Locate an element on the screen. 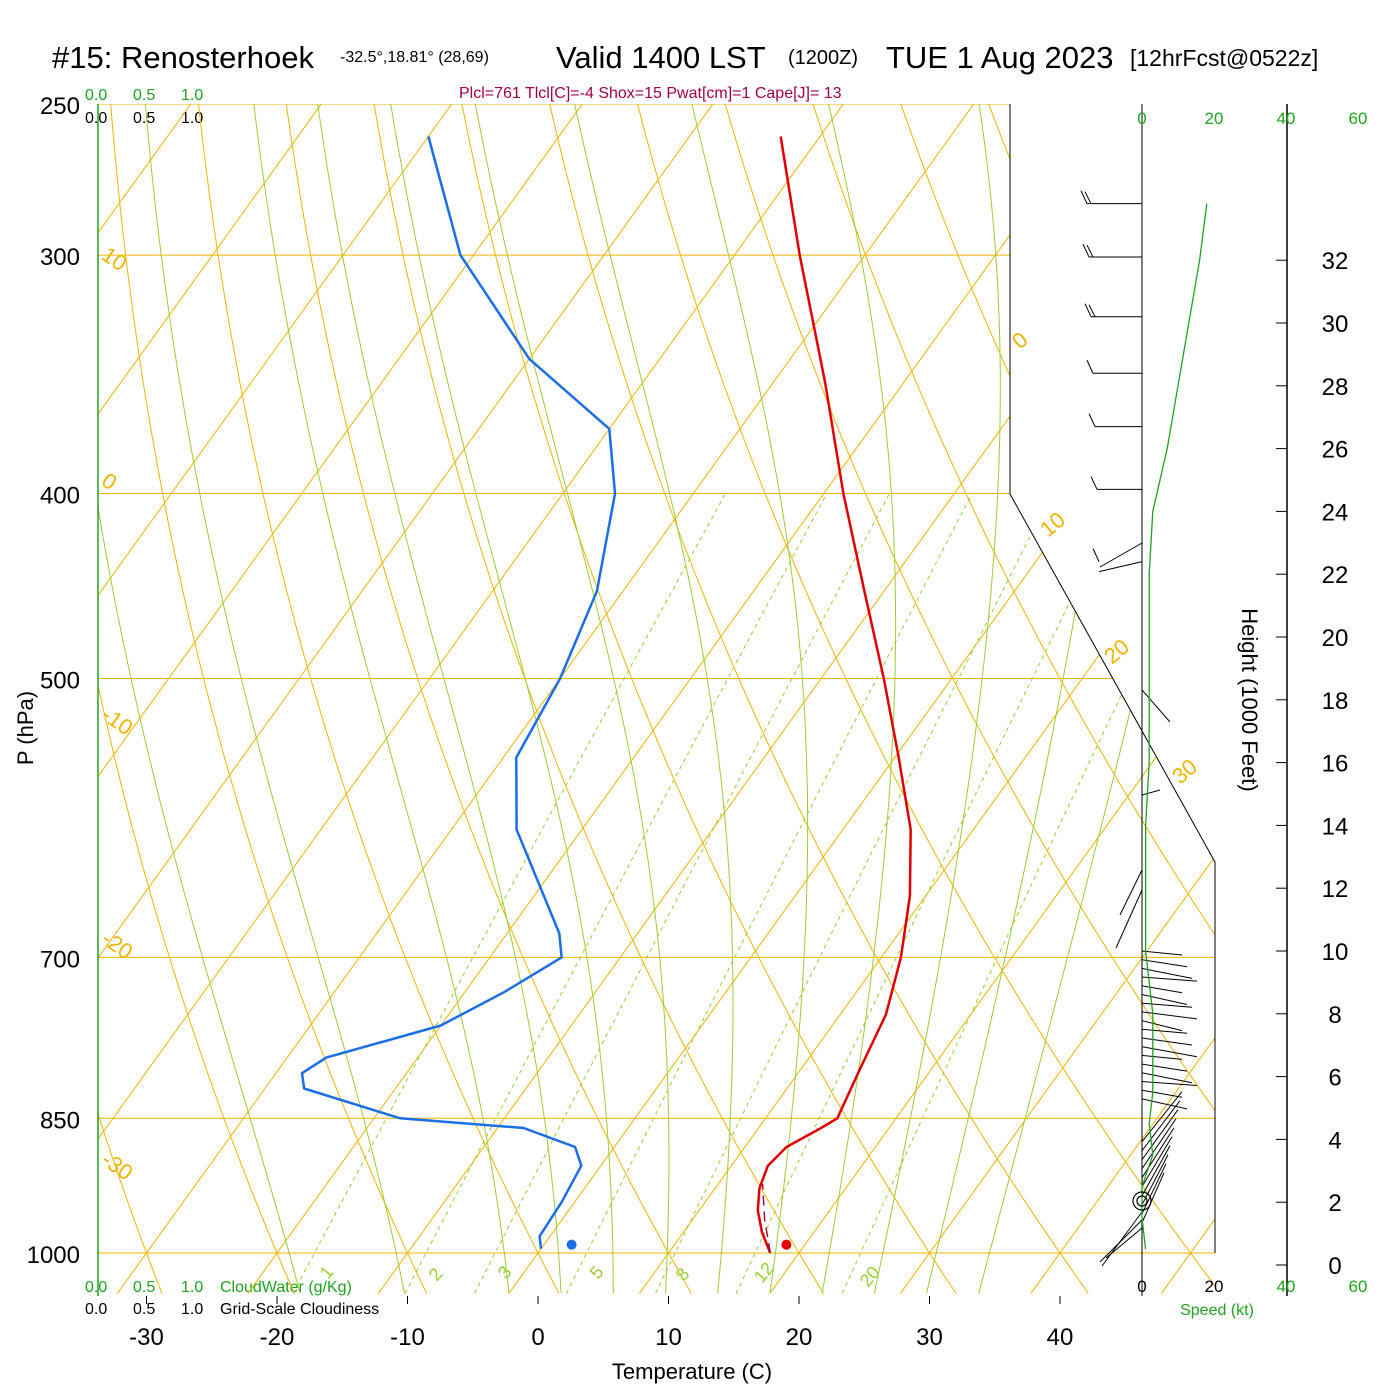 This screenshot has height=1400, width=1400. pressure-tick-label: 500 is located at coordinates (60, 681).